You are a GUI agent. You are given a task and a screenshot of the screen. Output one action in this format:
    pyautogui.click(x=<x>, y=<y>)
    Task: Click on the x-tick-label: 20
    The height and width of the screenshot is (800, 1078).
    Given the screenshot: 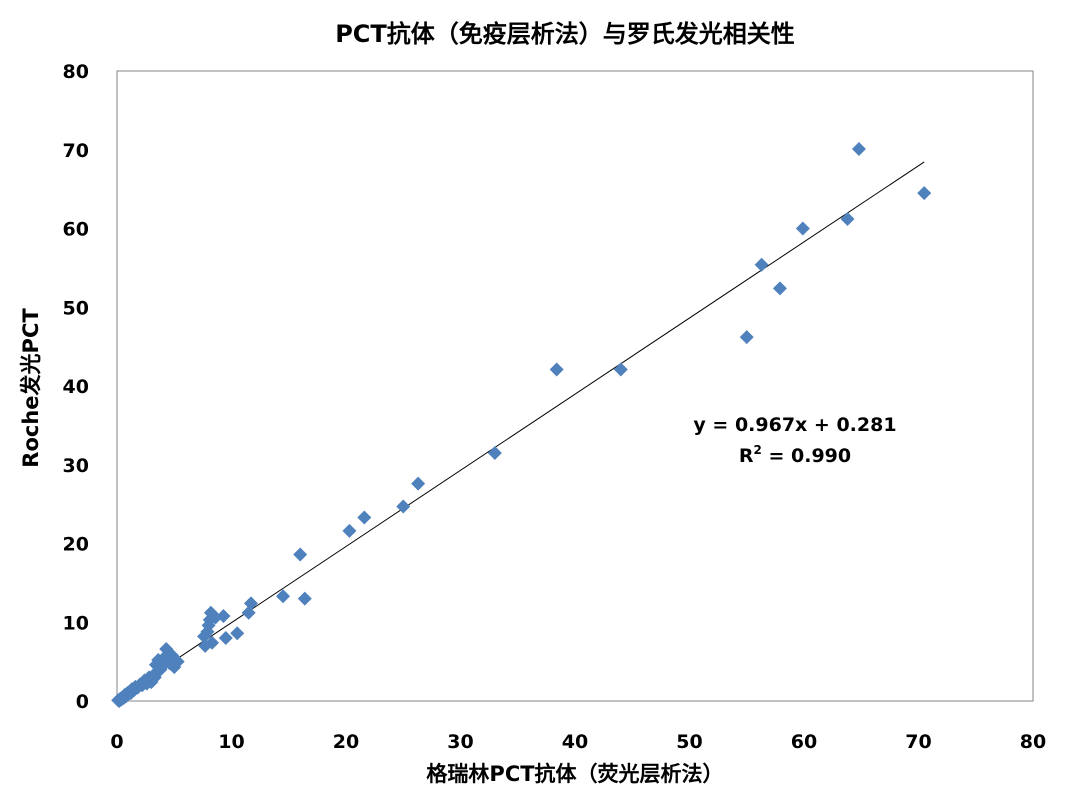 What is the action you would take?
    pyautogui.click(x=346, y=742)
    